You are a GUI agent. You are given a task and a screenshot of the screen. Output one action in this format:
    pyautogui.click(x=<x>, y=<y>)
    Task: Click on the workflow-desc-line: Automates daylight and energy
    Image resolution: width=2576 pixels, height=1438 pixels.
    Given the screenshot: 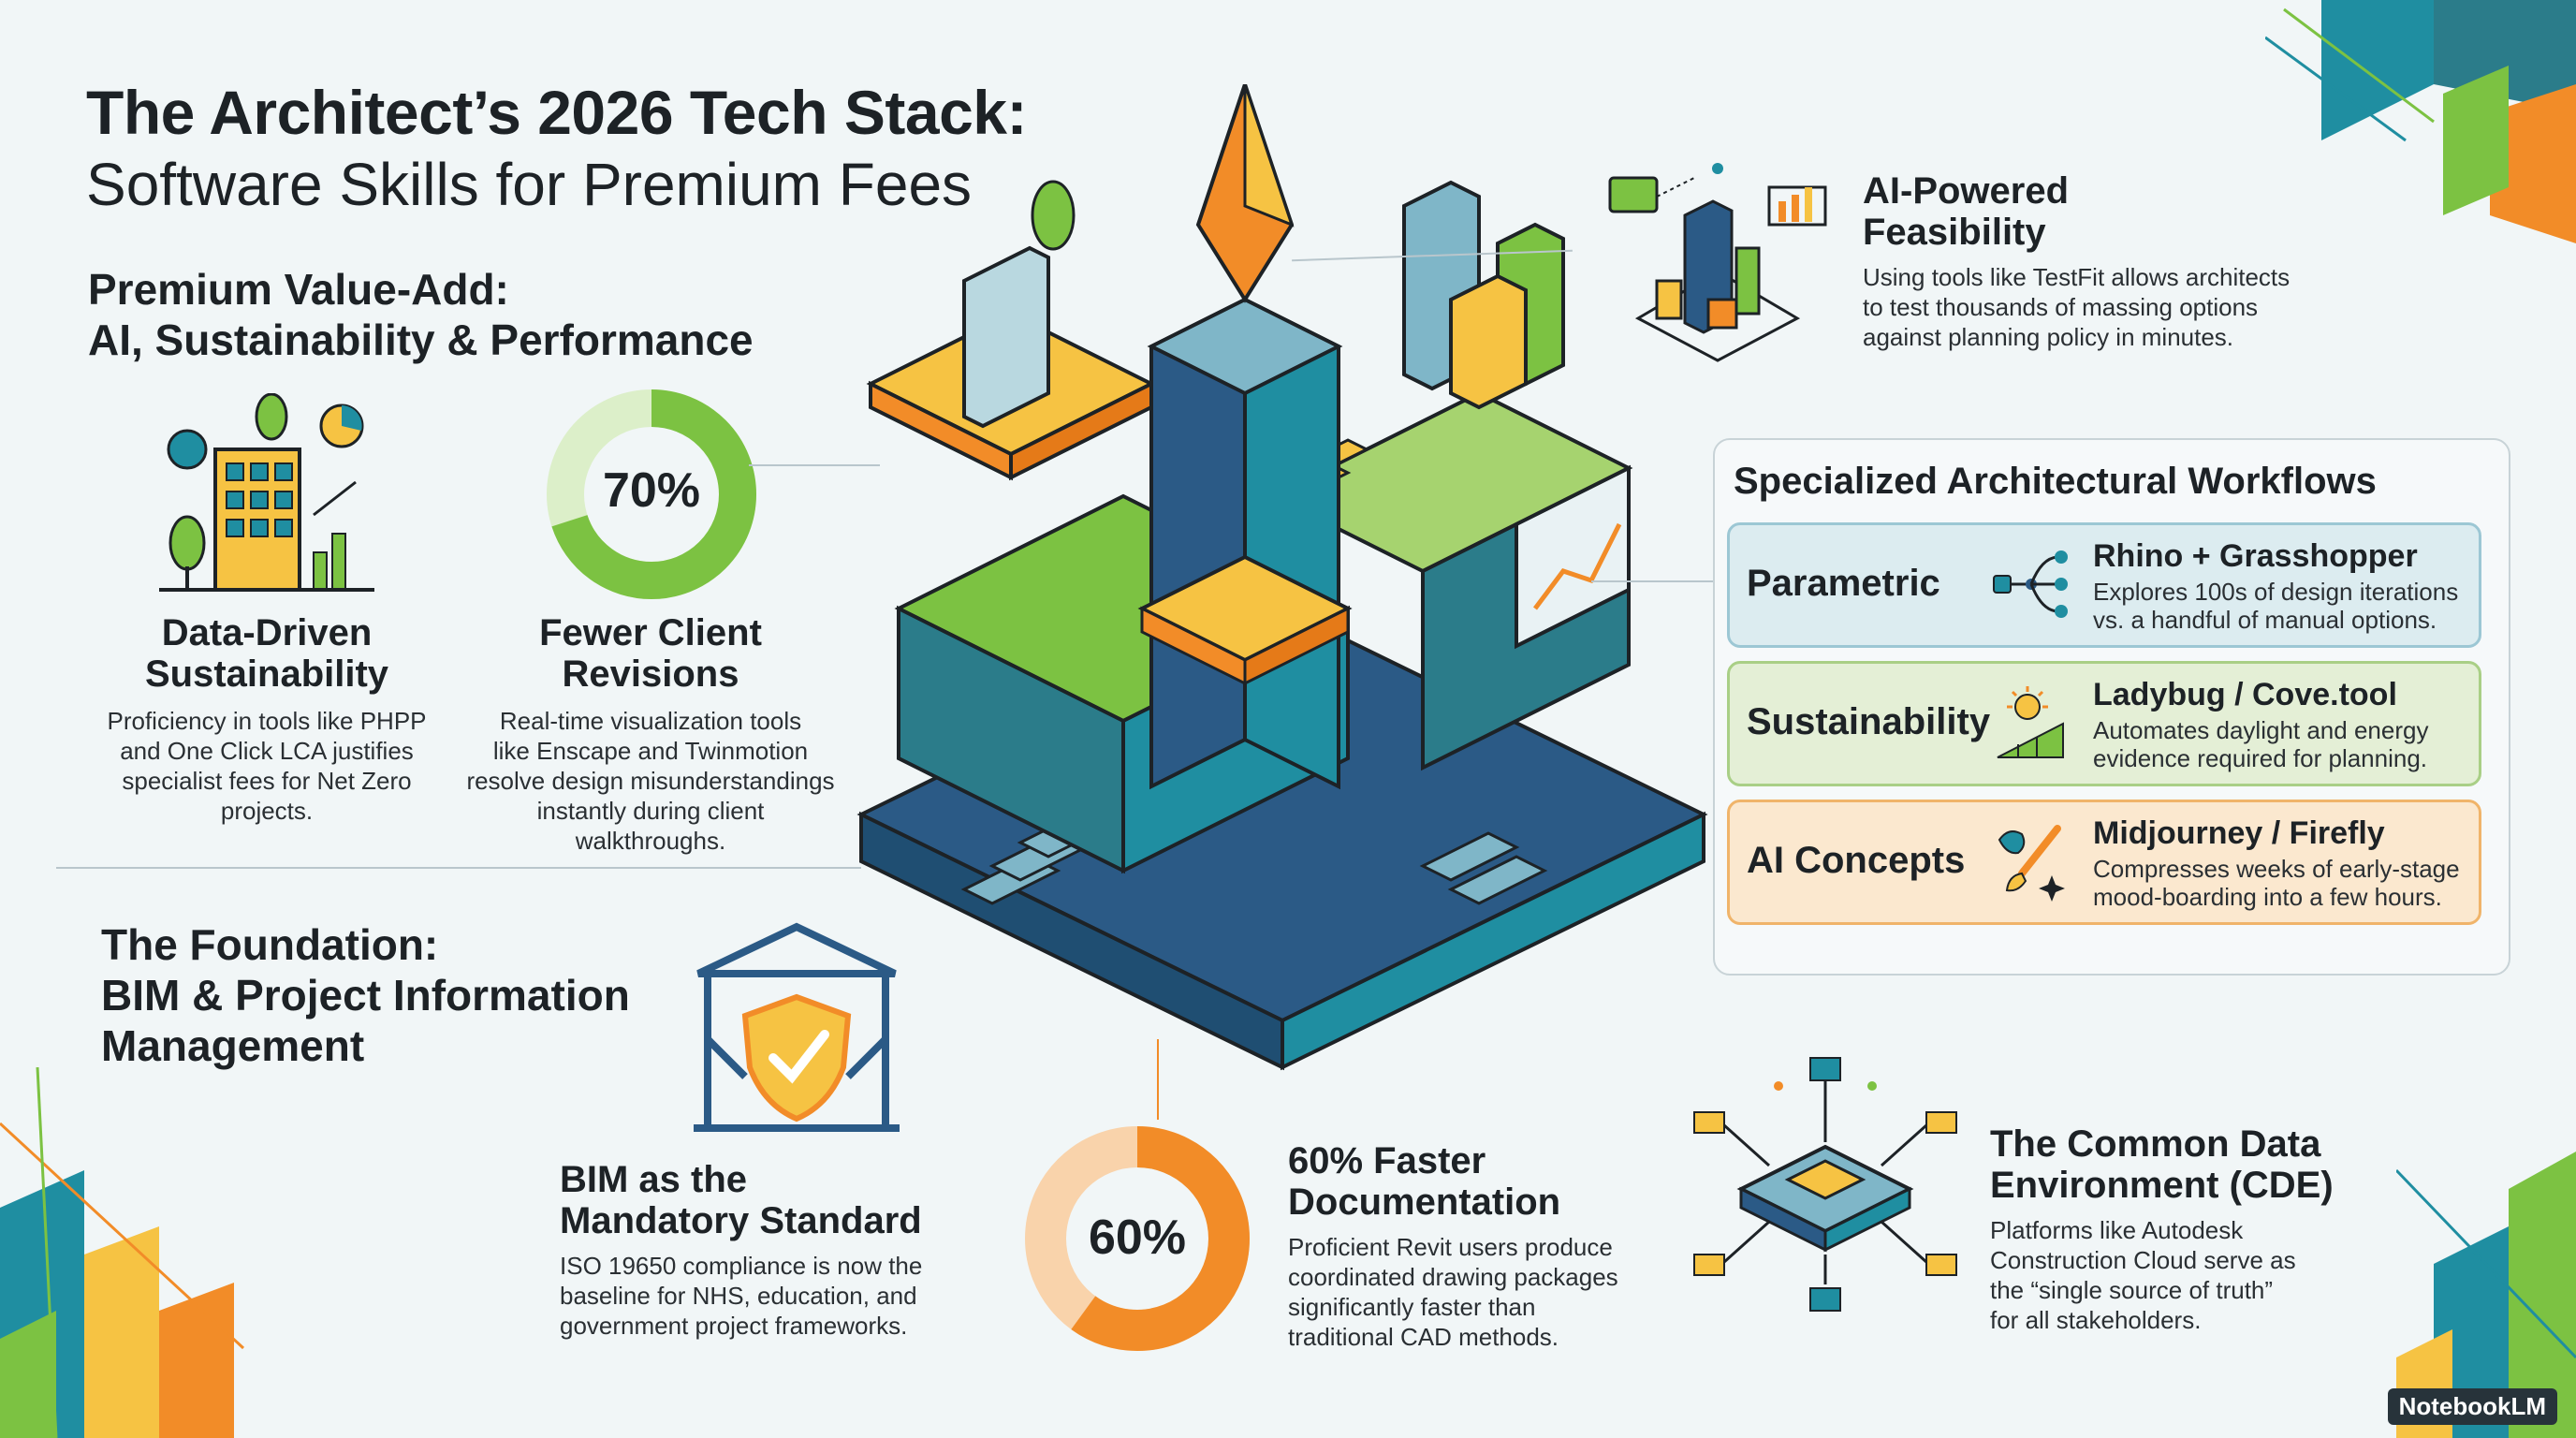 What is the action you would take?
    pyautogui.click(x=2261, y=730)
    